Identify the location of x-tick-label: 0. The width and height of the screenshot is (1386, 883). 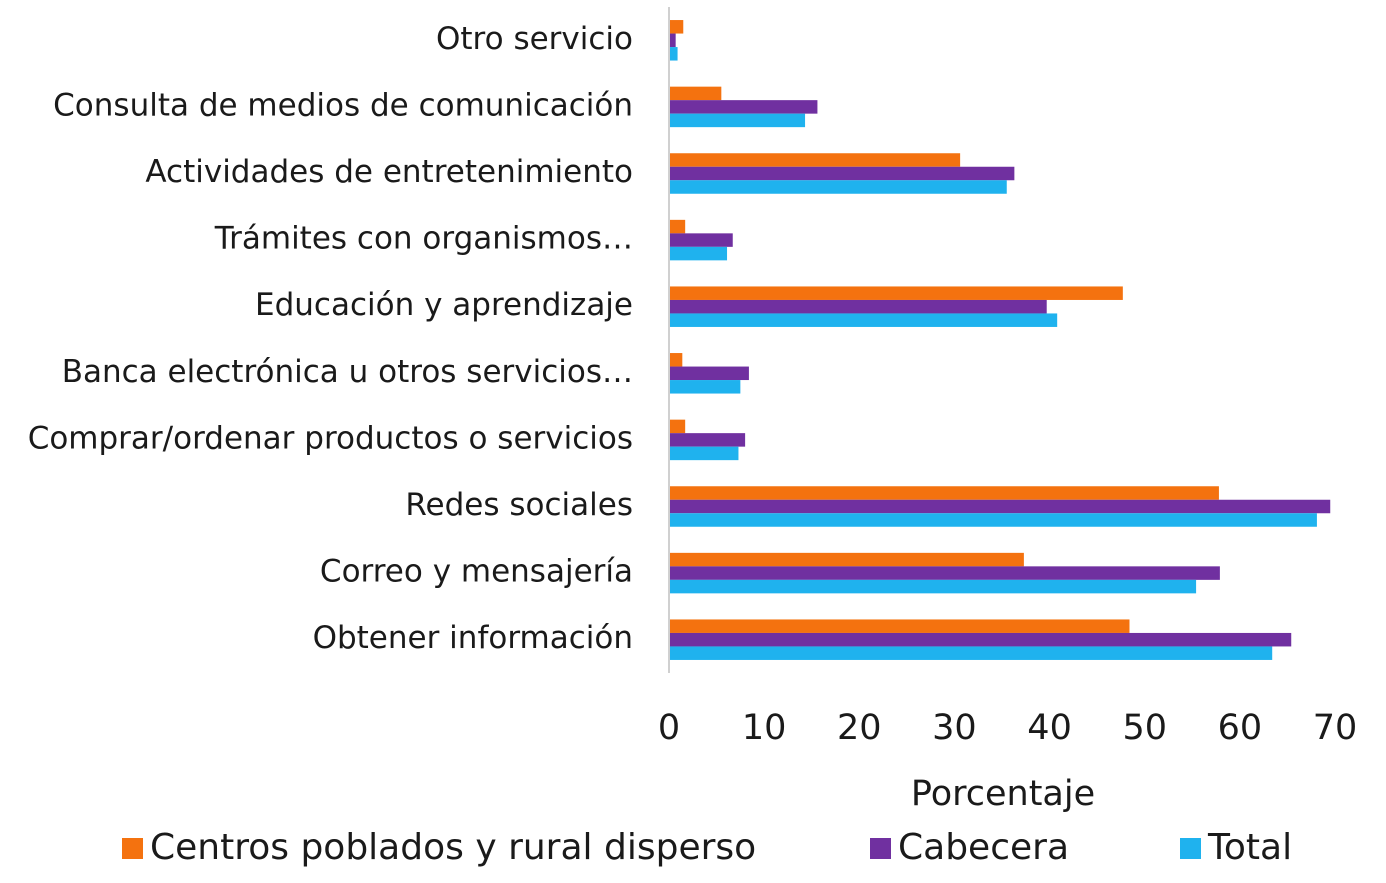
(669, 728).